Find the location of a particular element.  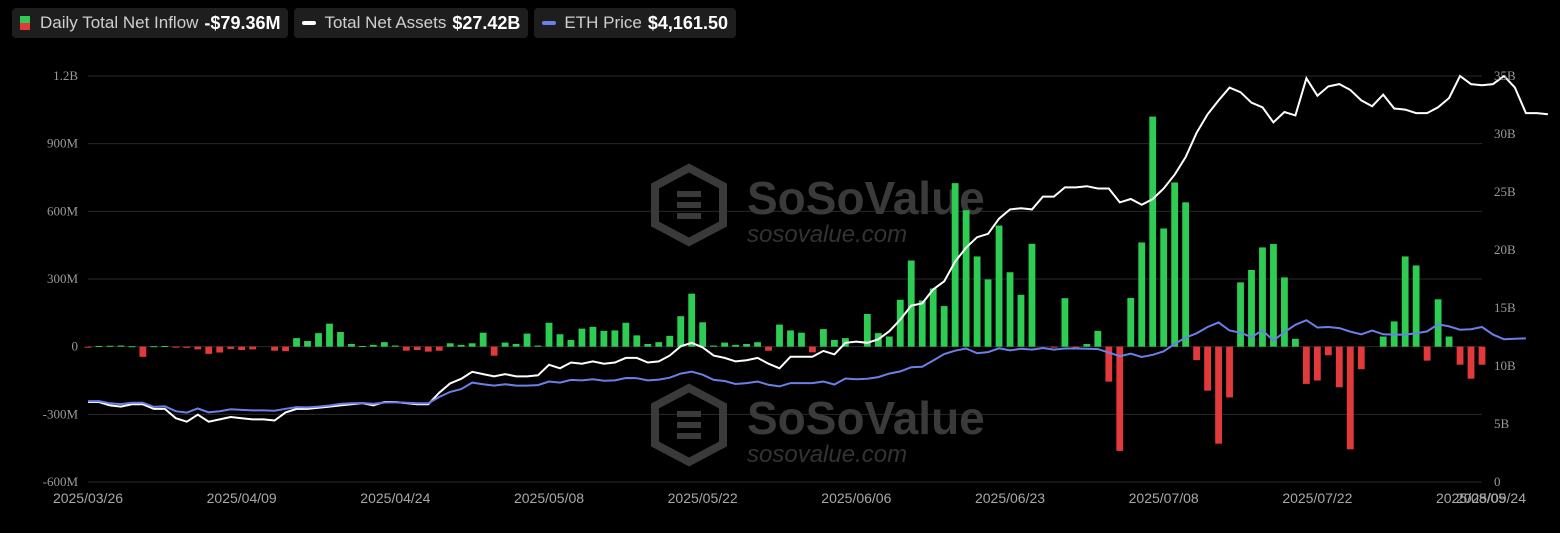

x-tick-label: 2025/07/08 is located at coordinates (1164, 498).